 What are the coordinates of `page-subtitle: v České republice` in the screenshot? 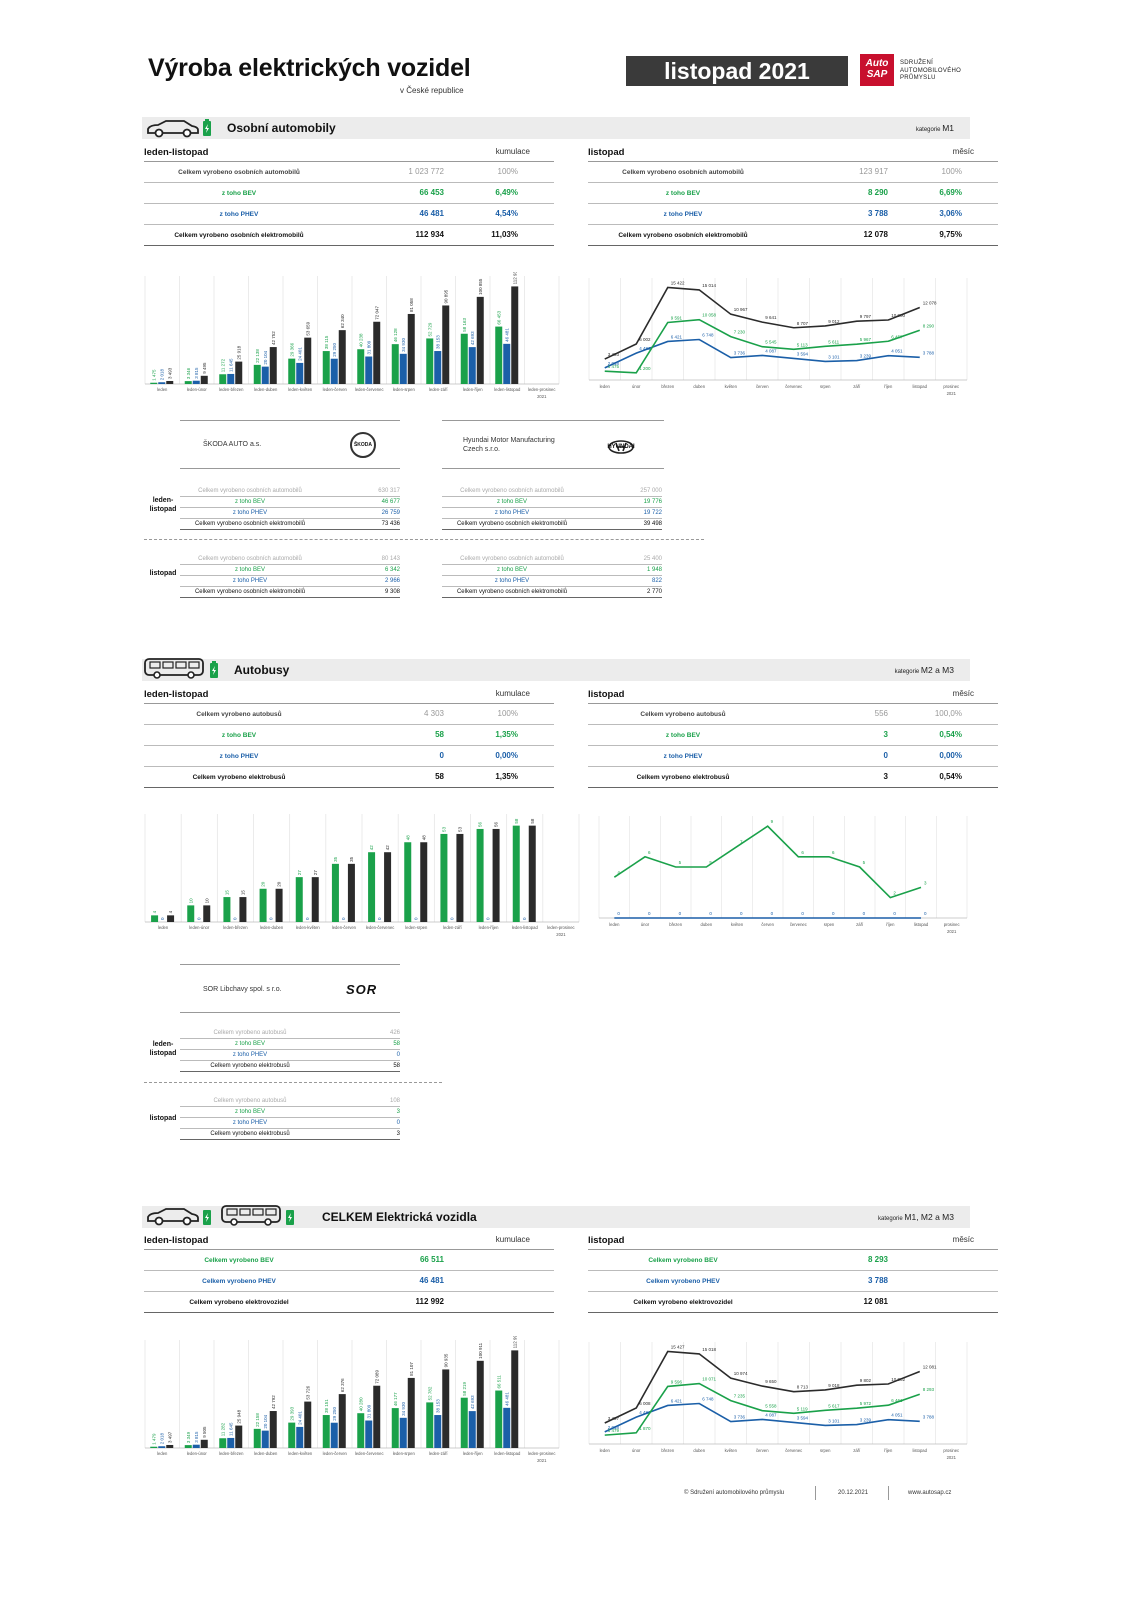 It's located at (432, 90).